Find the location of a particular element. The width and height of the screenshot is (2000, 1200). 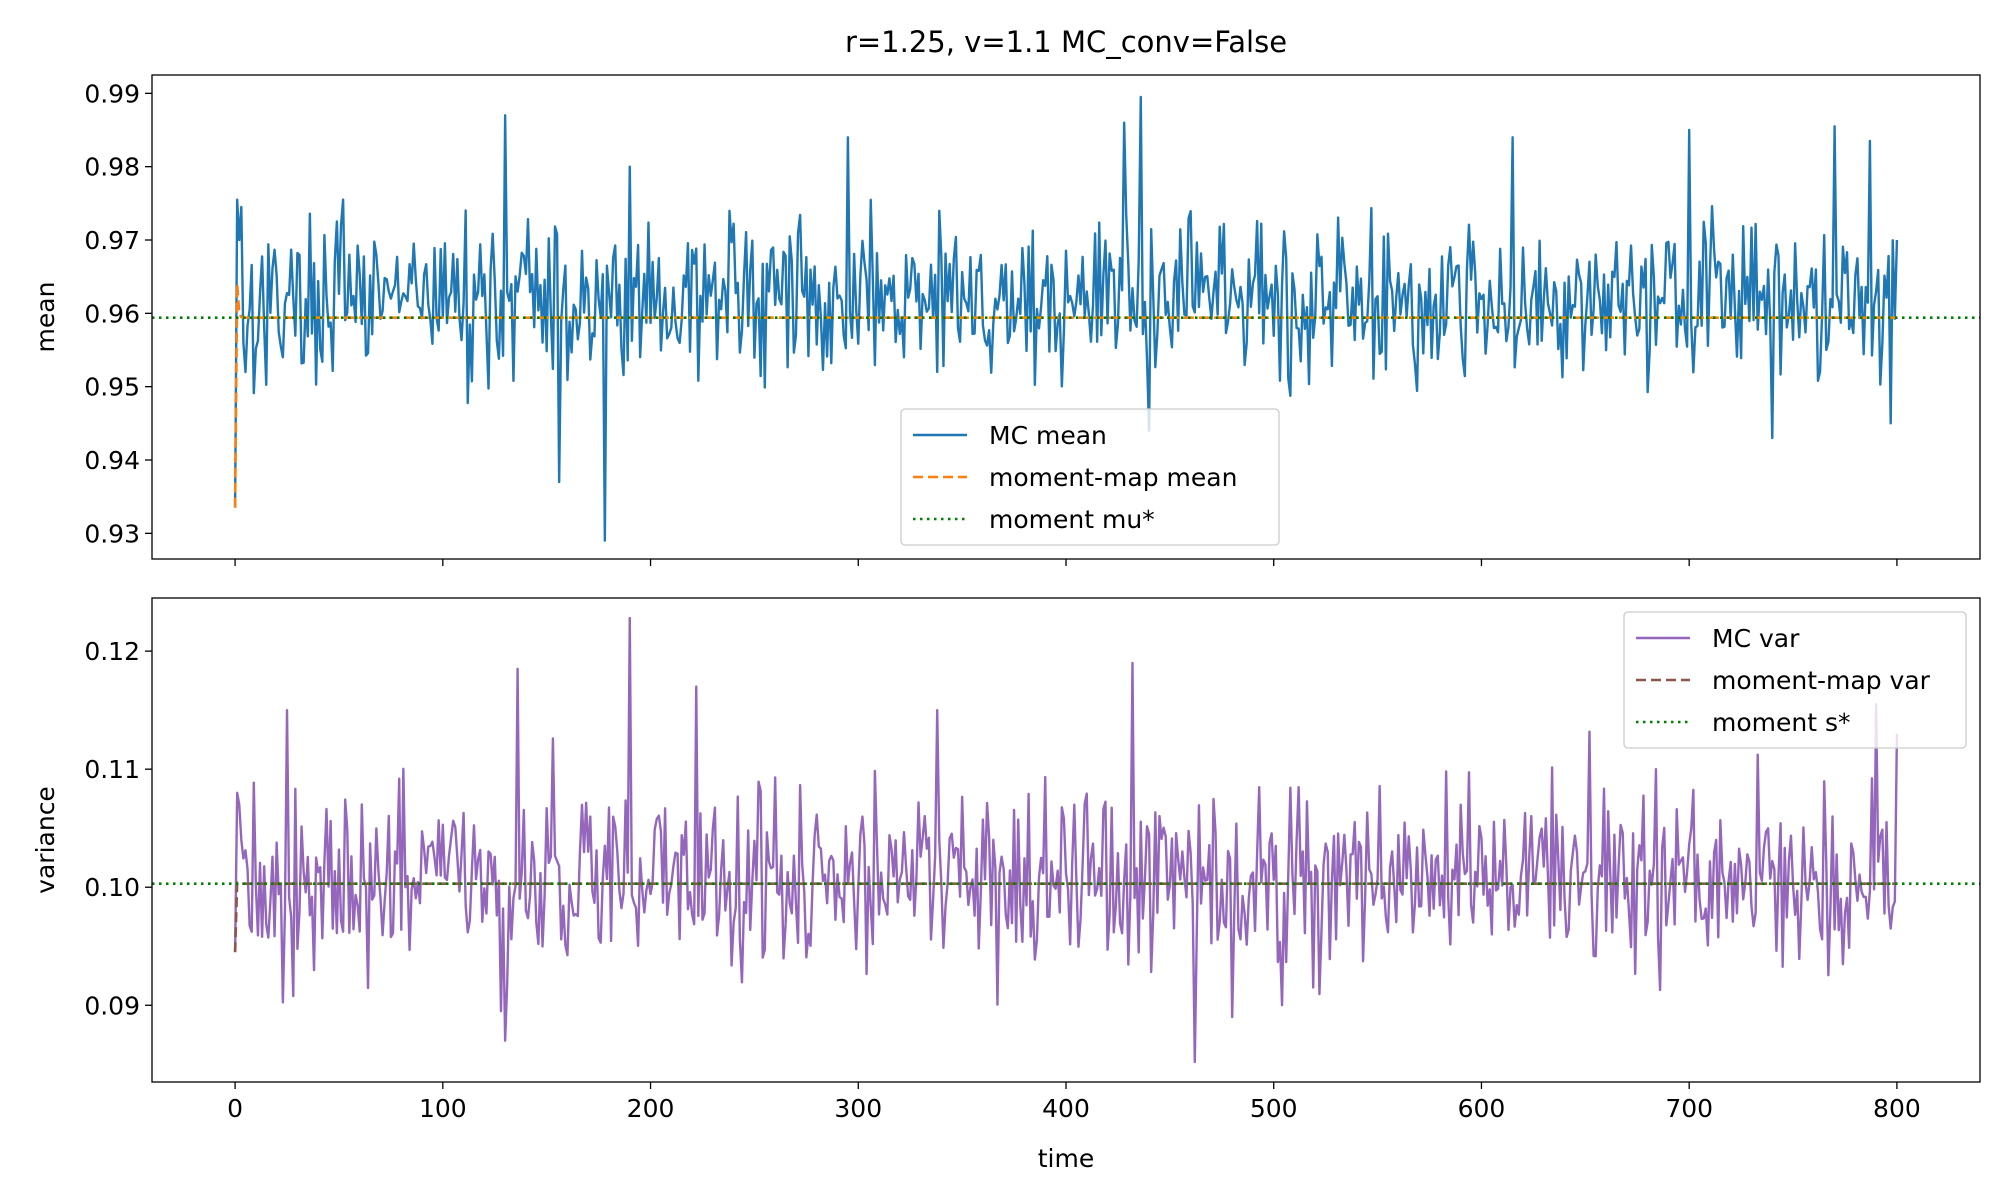

mean-y-tick-label: 0.94 is located at coordinates (112, 460).